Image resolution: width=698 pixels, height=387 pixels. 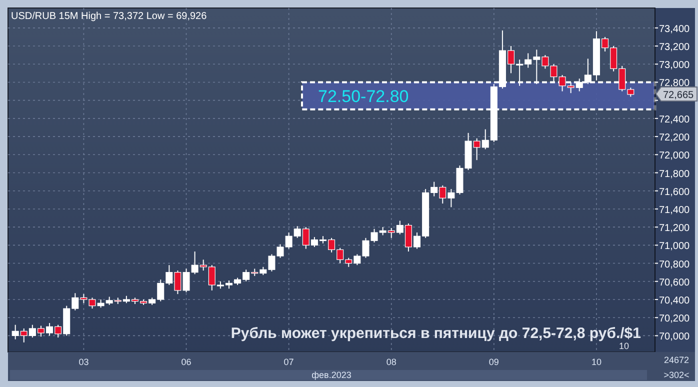 What do you see at coordinates (674, 337) in the screenshot?
I see `y-tick-label: 70,000` at bounding box center [674, 337].